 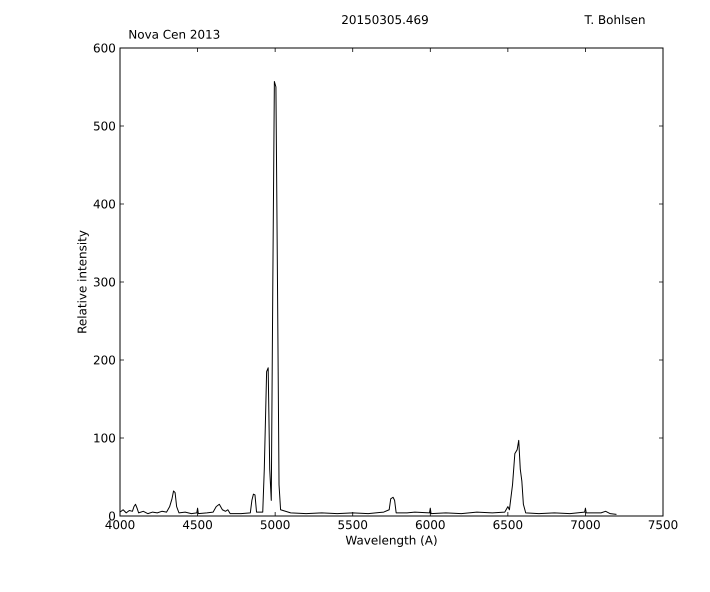 What do you see at coordinates (105, 282) in the screenshot?
I see `y-tick-label: 300` at bounding box center [105, 282].